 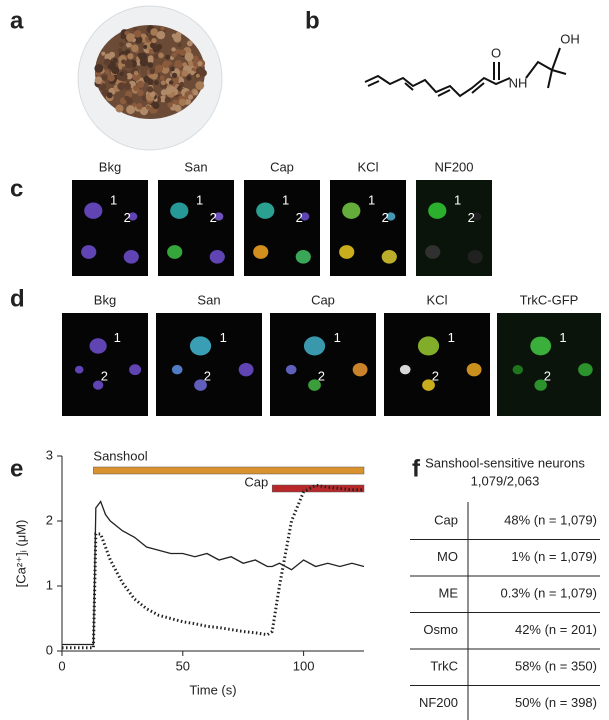 What do you see at coordinates (183, 665) in the screenshot?
I see `x-tick-label: 50` at bounding box center [183, 665].